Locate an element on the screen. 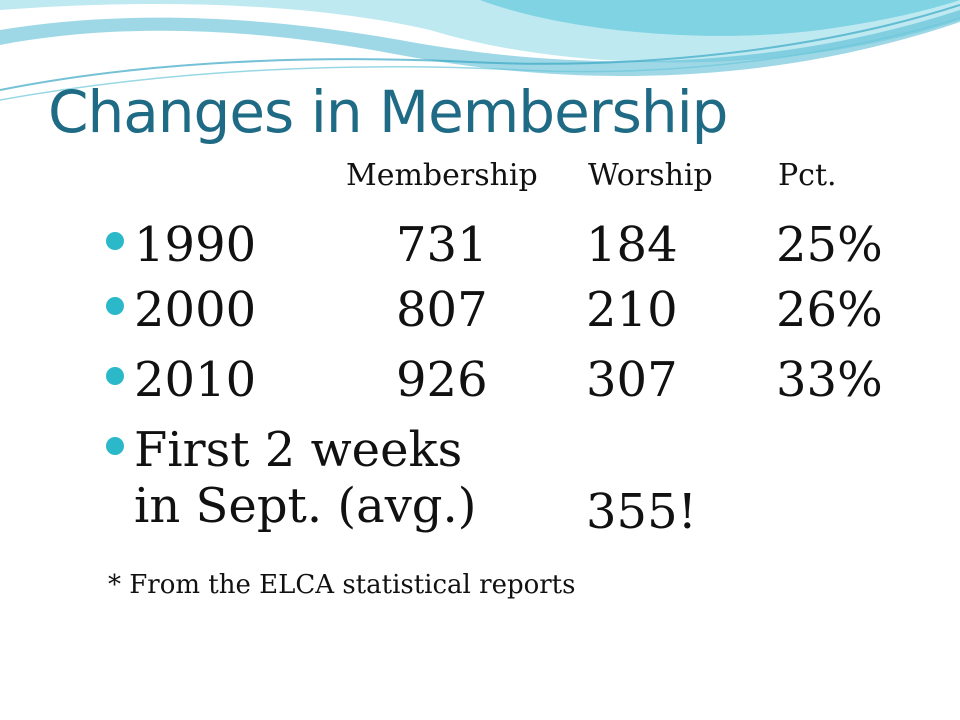  slide-title: Changes in Membership is located at coordinates (388, 112).